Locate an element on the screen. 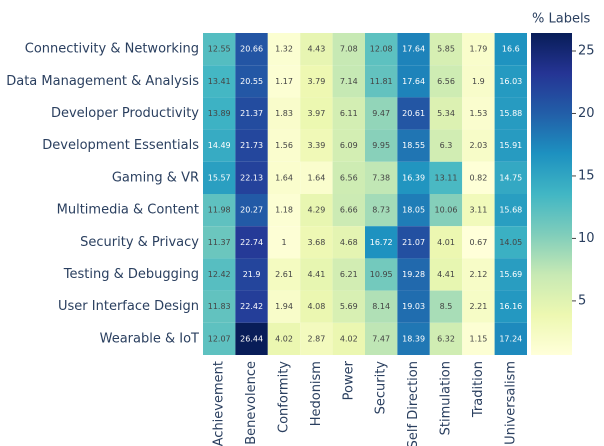 Image resolution: width=604 pixels, height=446 pixels. cell-label: 11.37 is located at coordinates (219, 242).